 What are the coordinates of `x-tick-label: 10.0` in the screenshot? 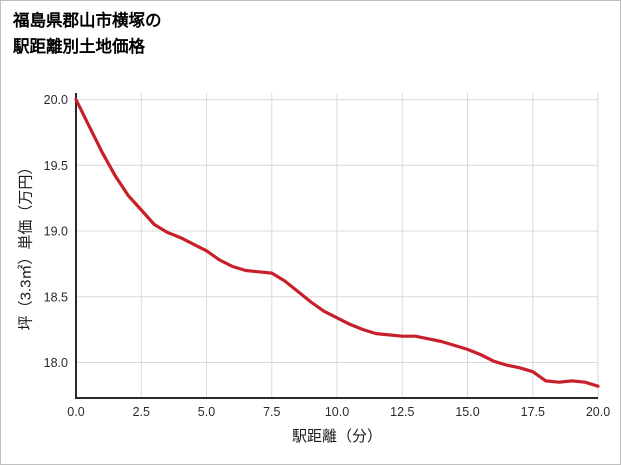 It's located at (337, 412).